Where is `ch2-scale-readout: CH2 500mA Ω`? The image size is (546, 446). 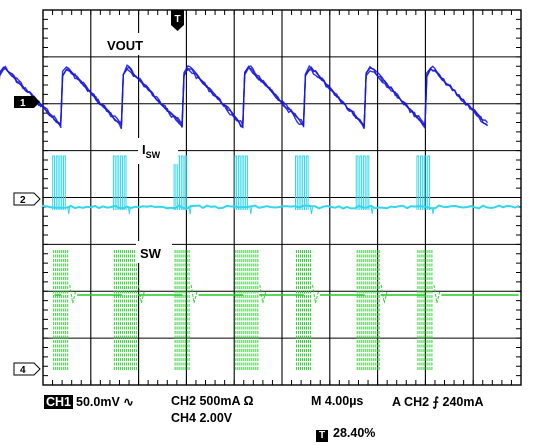
ch2-scale-readout: CH2 500mA Ω is located at coordinates (212, 401).